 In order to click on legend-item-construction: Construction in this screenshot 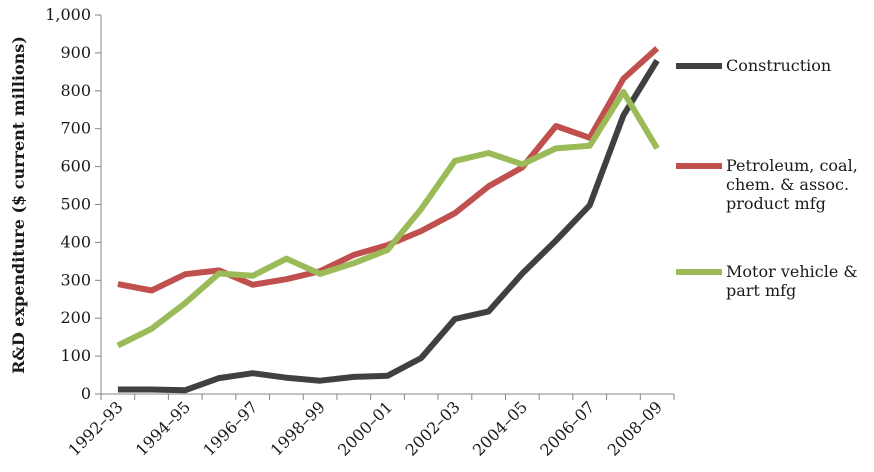, I will do `click(775, 65)`.